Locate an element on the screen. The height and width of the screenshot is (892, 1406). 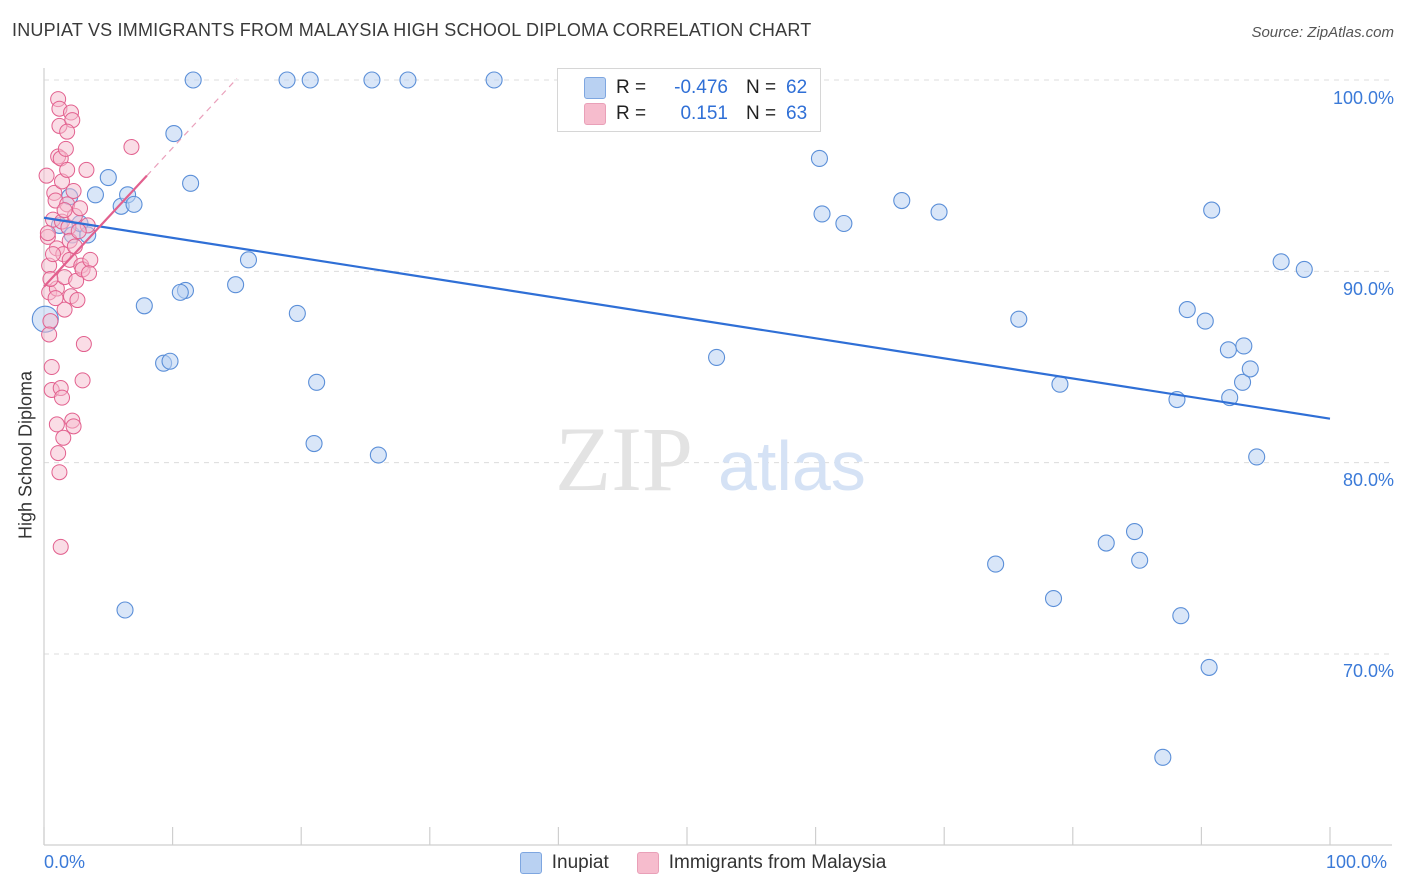
y-axis-label: High School Diploma is located at coordinates (25, 455).